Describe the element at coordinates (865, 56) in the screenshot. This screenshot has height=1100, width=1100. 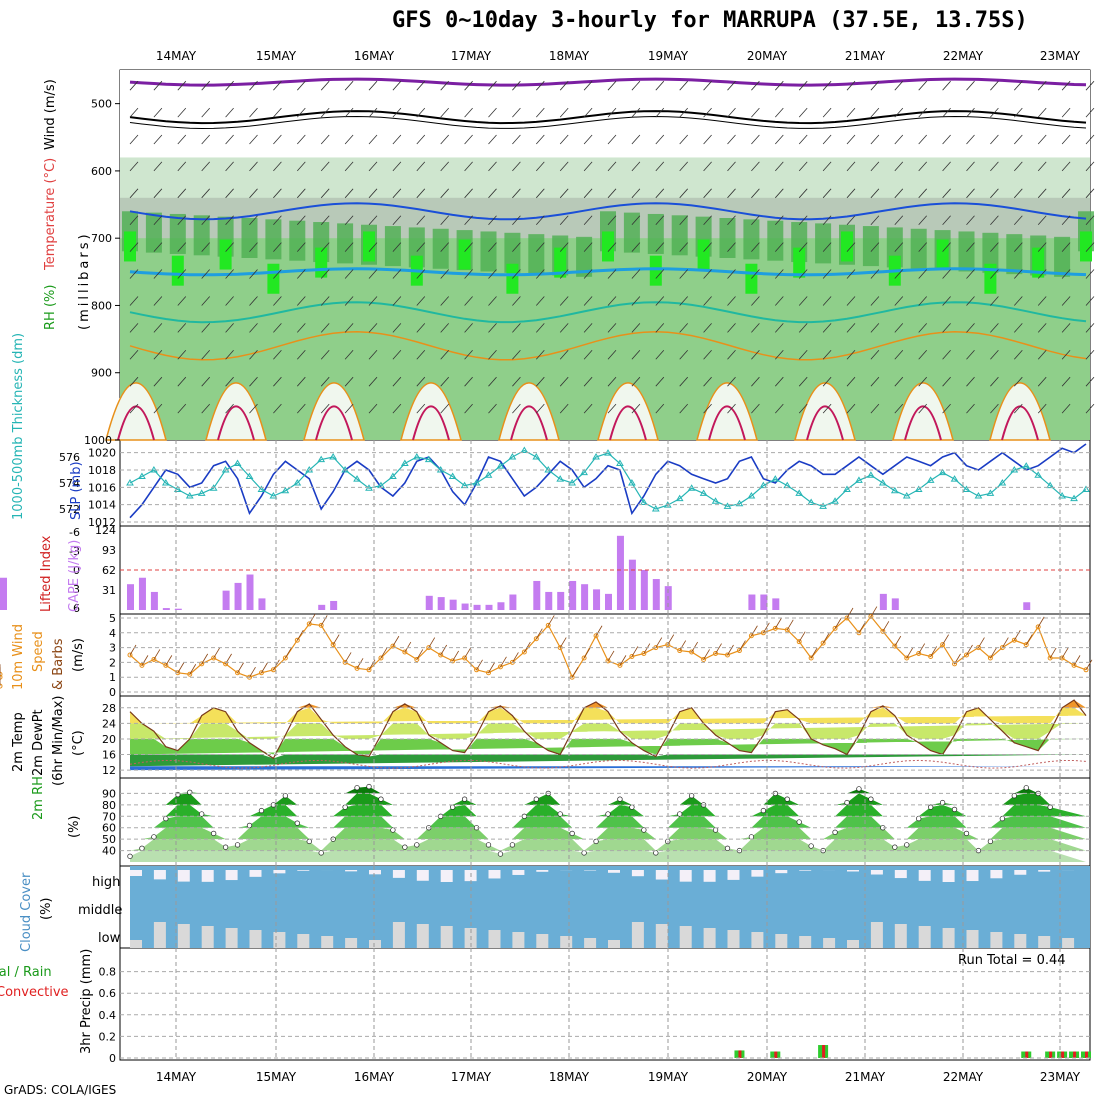
I see `date-label-top: 21MAY` at that location.